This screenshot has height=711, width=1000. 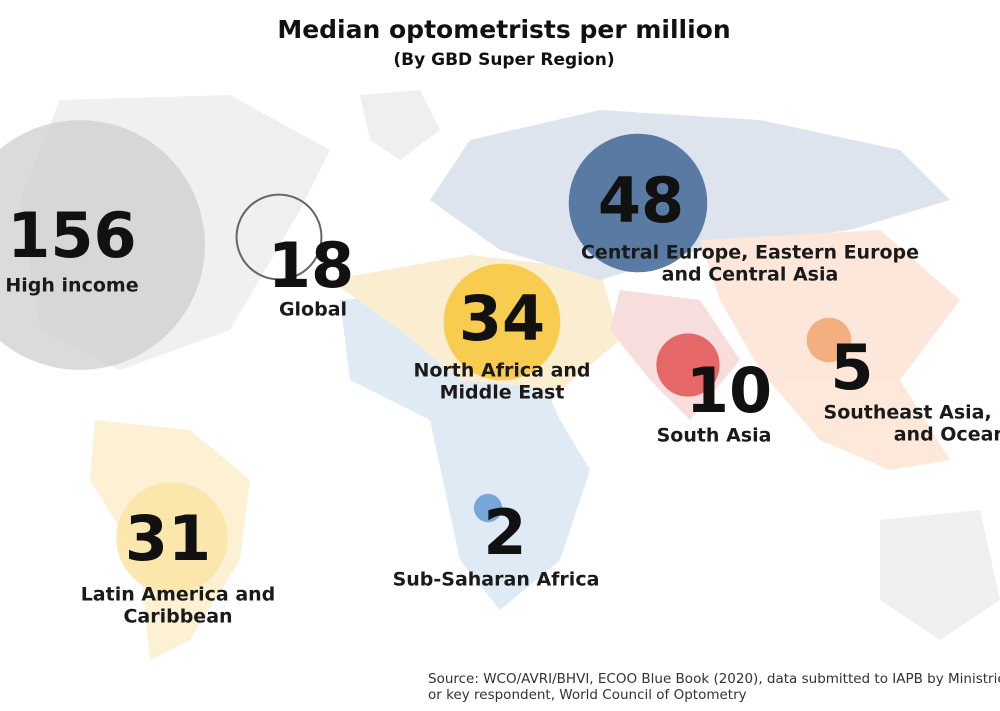 What do you see at coordinates (714, 436) in the screenshot?
I see `region-label: South Asia` at bounding box center [714, 436].